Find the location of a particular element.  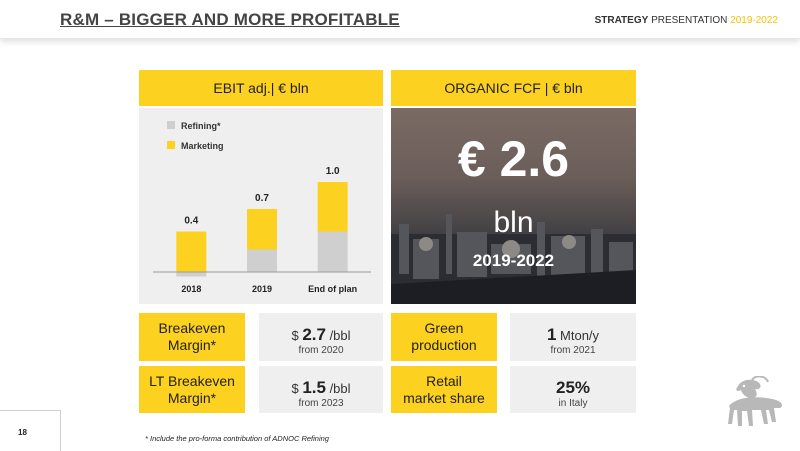

fcf-panel-heading: ORGANIC FCF | € bln is located at coordinates (513, 88).